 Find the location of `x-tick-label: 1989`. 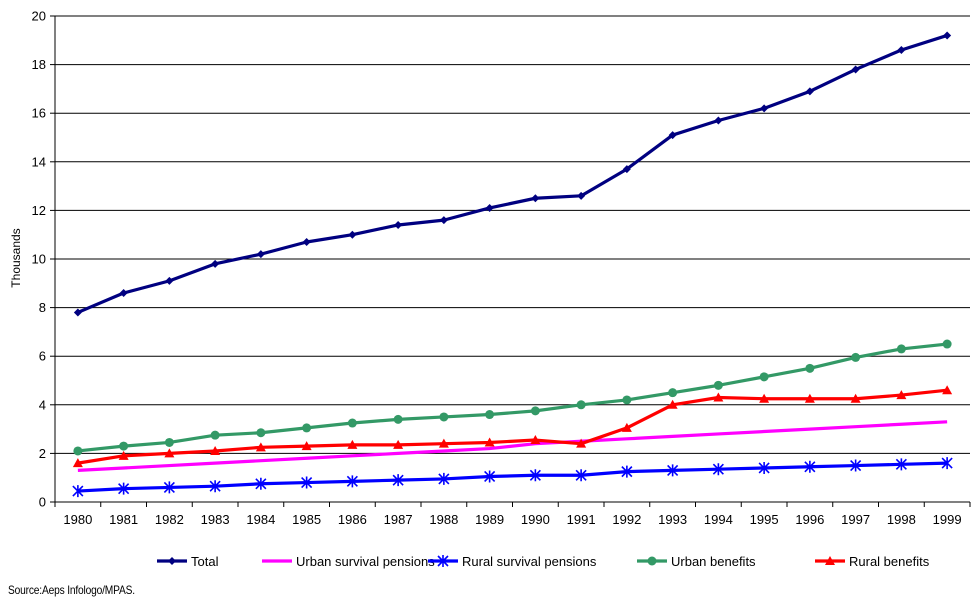

x-tick-label: 1989 is located at coordinates (489, 519).